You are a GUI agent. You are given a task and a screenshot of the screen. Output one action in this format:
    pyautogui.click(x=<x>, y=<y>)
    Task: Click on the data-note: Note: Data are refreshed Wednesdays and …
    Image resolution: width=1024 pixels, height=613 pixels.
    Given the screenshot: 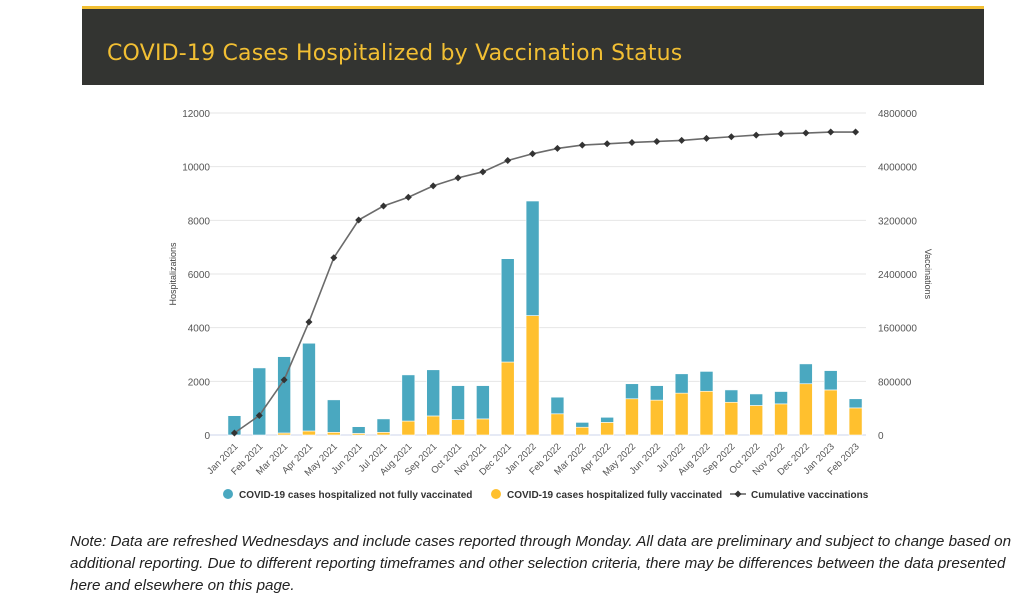 What is the action you would take?
    pyautogui.click(x=541, y=563)
    